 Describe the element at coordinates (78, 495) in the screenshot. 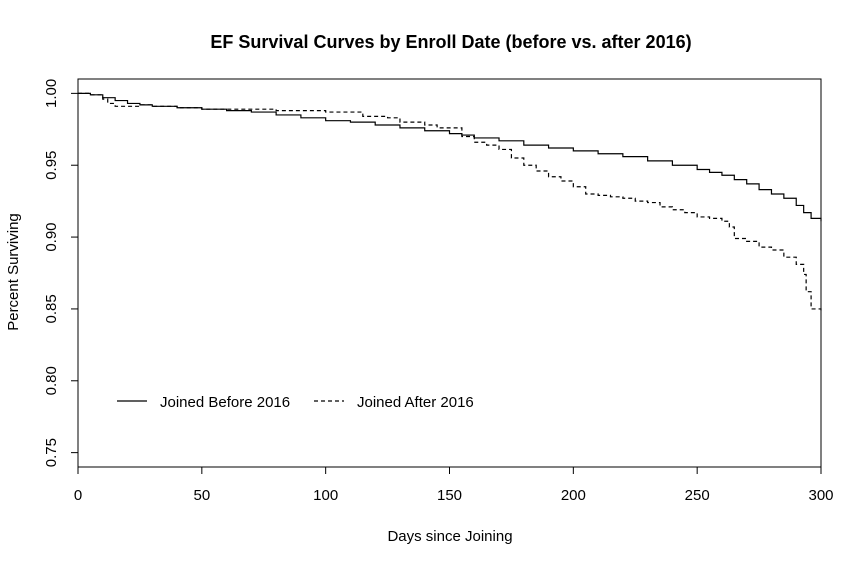

I see `x-tick-label: 0` at that location.